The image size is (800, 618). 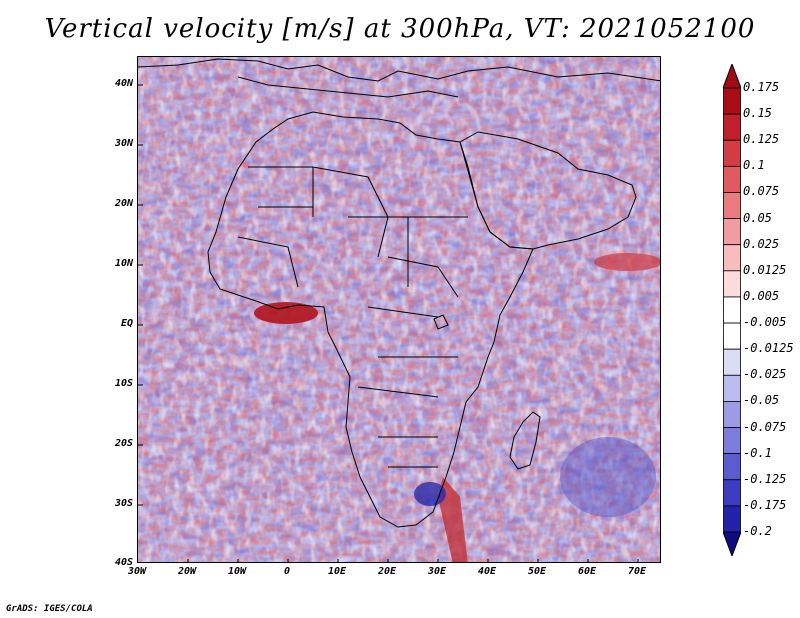 What do you see at coordinates (453, 519) in the screenshot?
I see `updraft-southeast-africa` at bounding box center [453, 519].